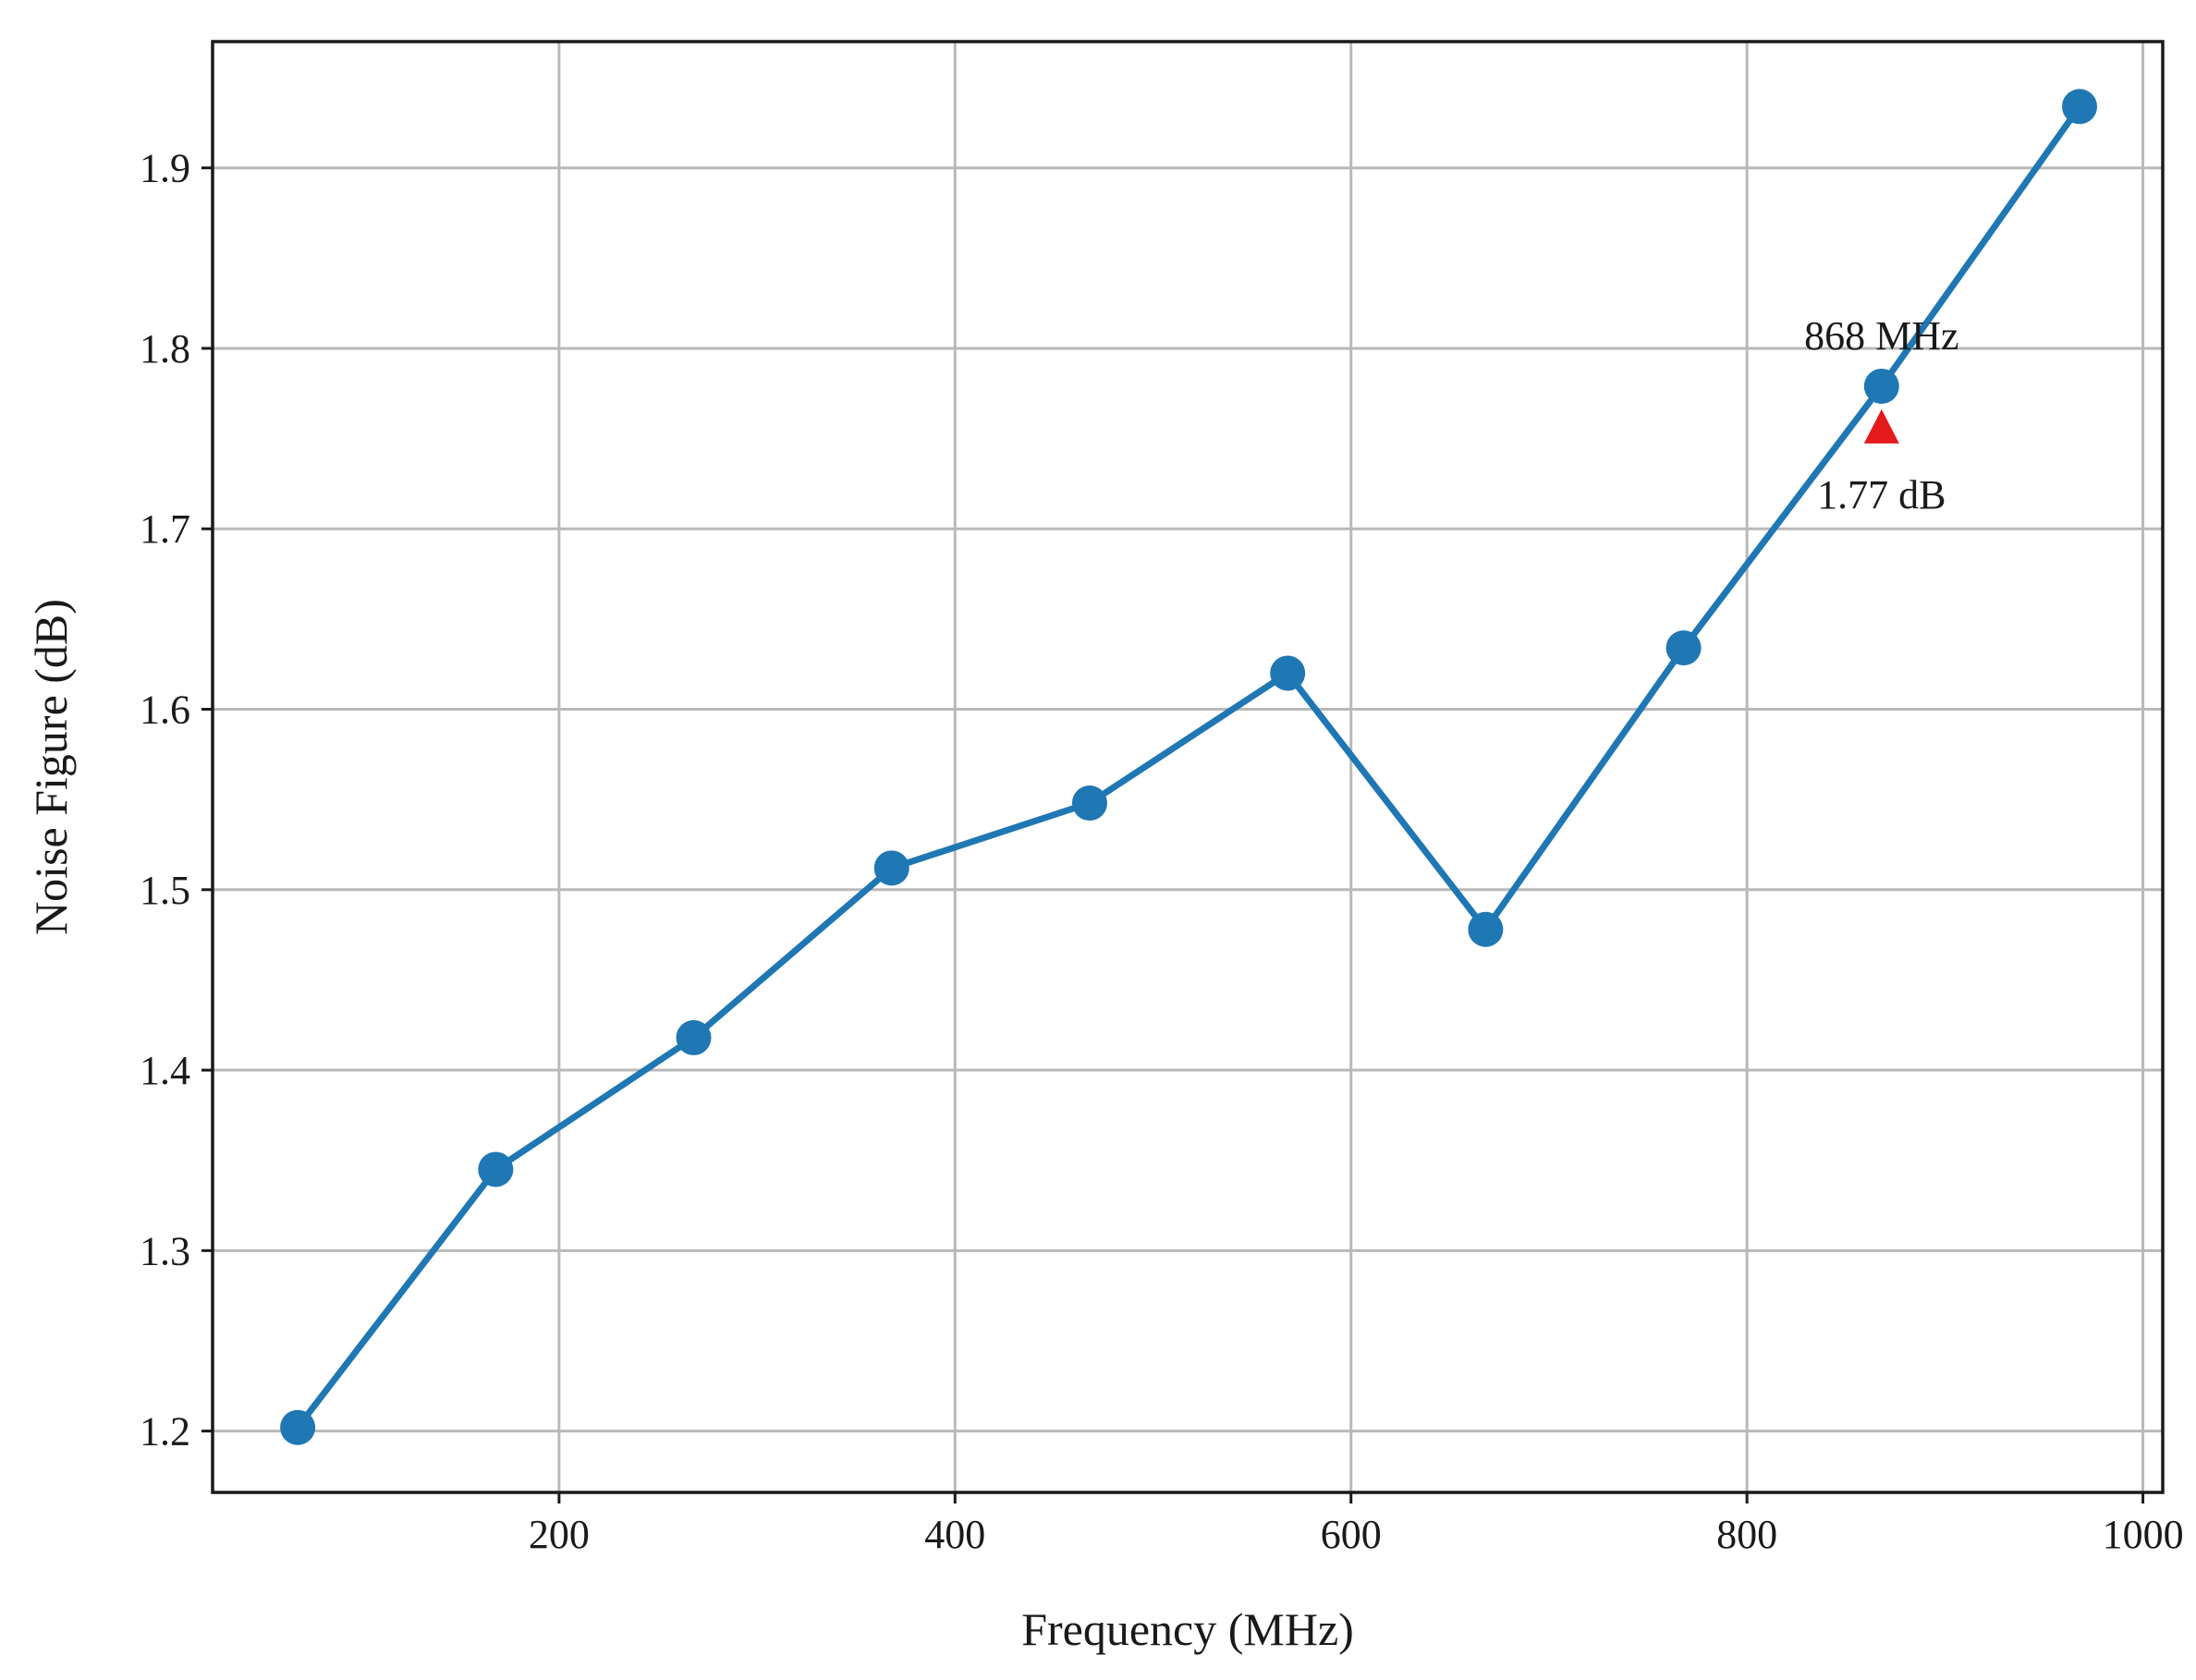  What do you see at coordinates (165, 529) in the screenshot?
I see `y-tick-label: 1.7` at bounding box center [165, 529].